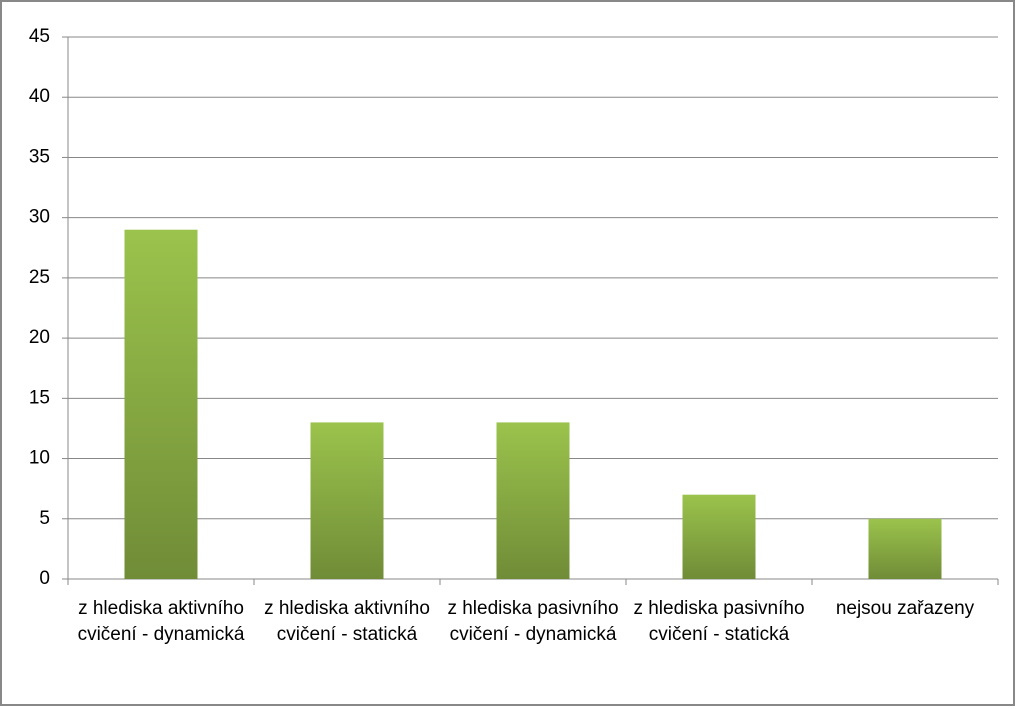 The width and height of the screenshot is (1019, 709). What do you see at coordinates (39, 156) in the screenshot?
I see `y-tick-label: 35` at bounding box center [39, 156].